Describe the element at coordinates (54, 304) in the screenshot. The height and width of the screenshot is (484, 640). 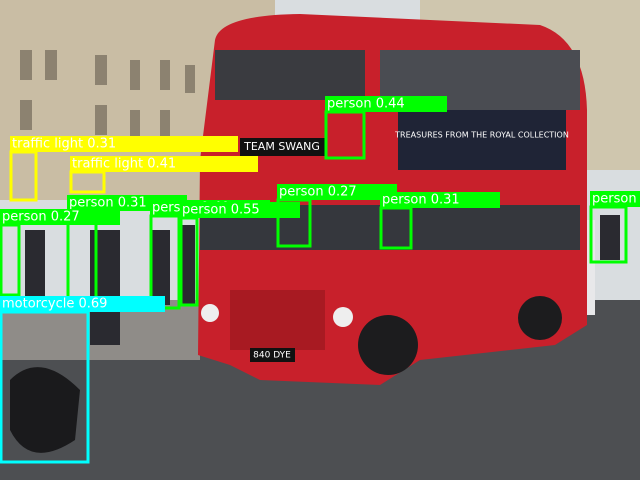
I see `detection-label: motorcycle 0.69` at that location.